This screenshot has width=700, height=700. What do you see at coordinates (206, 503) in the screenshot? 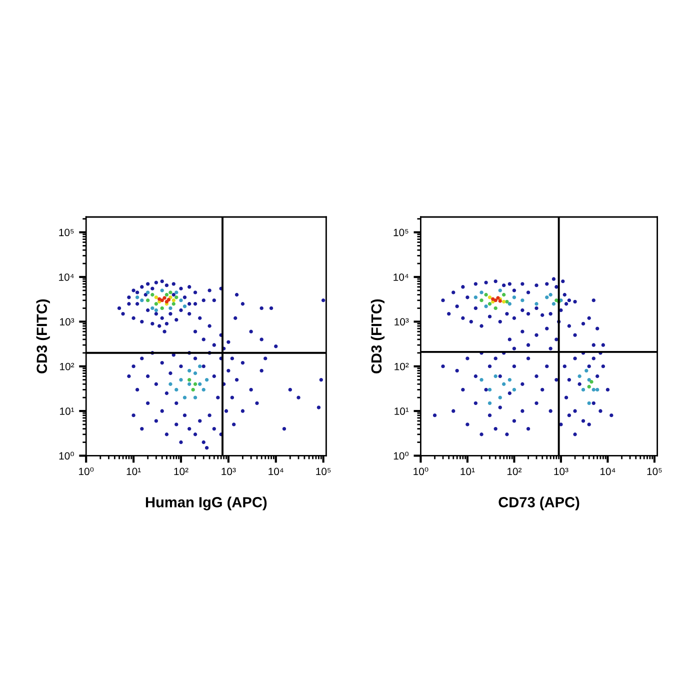
I see `x-axis-title: Human IgG (APC)` at bounding box center [206, 503].